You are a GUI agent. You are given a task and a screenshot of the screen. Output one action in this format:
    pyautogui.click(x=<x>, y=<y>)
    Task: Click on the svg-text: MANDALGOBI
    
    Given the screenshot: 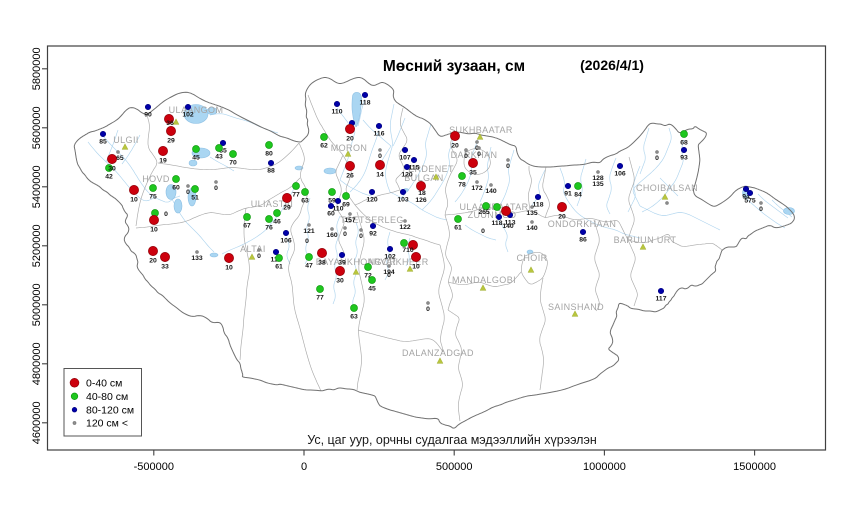 What is the action you would take?
    pyautogui.click(x=484, y=280)
    